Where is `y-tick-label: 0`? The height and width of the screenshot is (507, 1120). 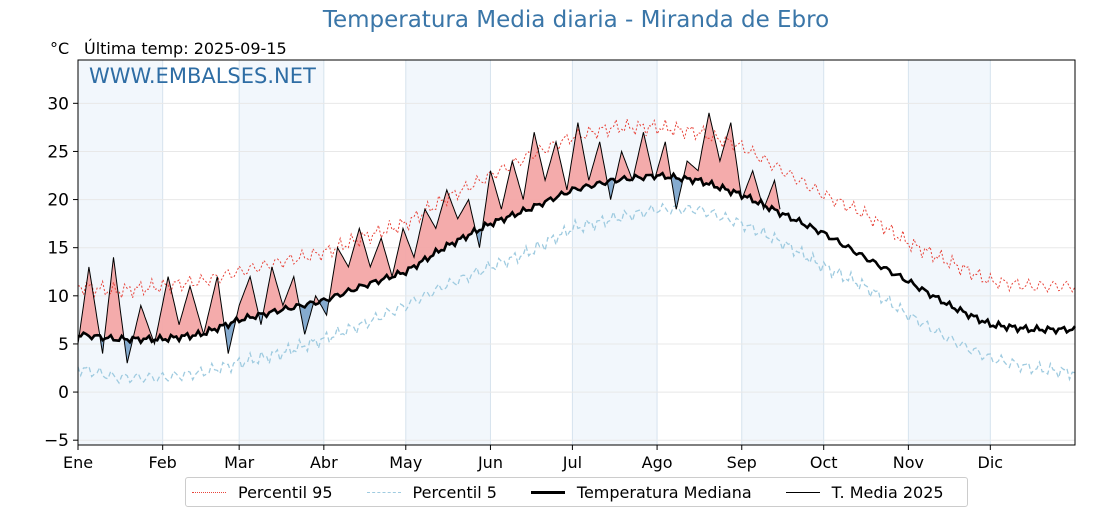 y-tick-label: 0 is located at coordinates (63, 393).